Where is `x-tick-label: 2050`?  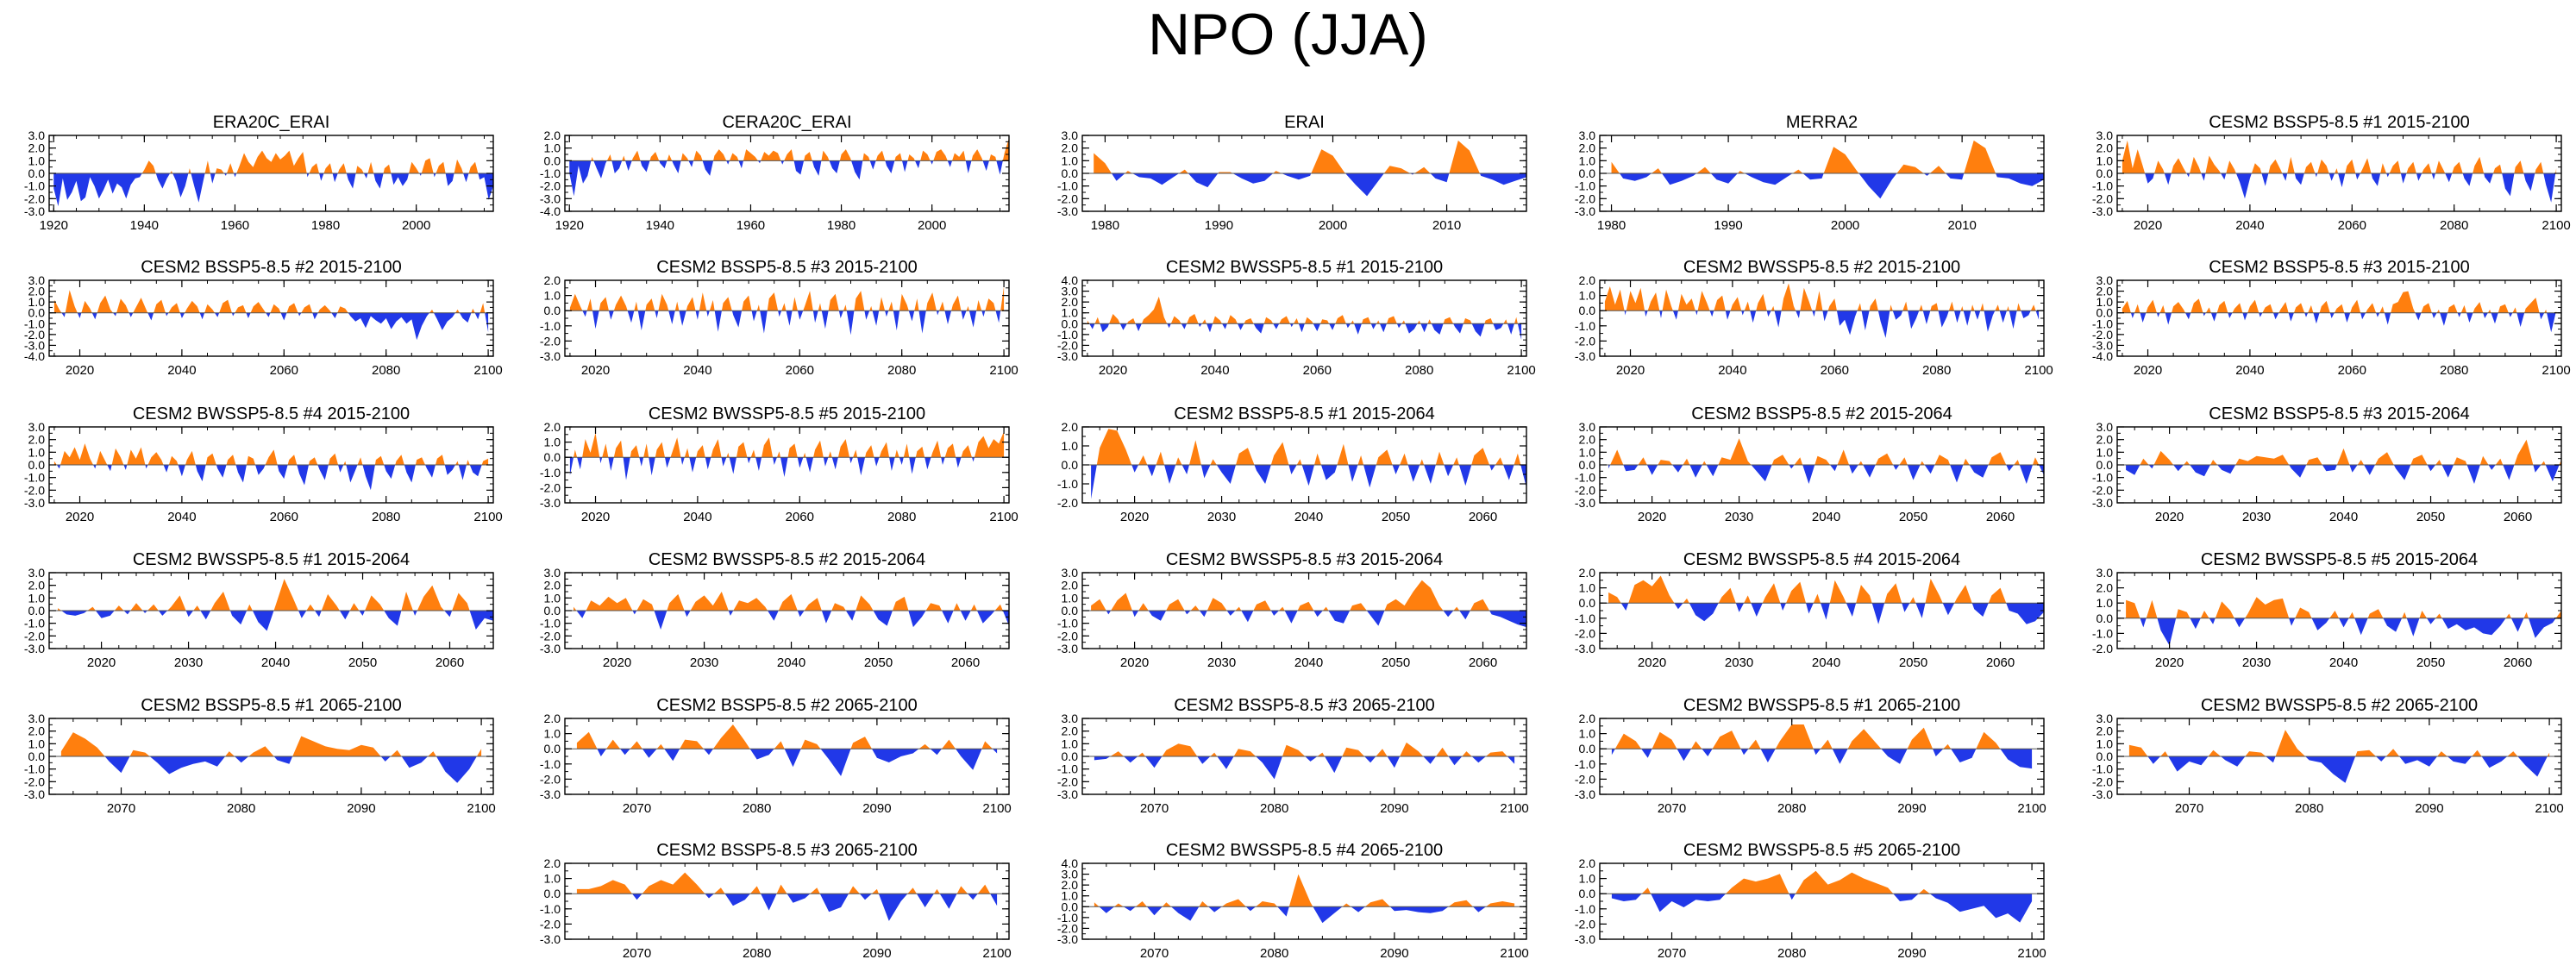 x-tick-label: 2050 is located at coordinates (2430, 517).